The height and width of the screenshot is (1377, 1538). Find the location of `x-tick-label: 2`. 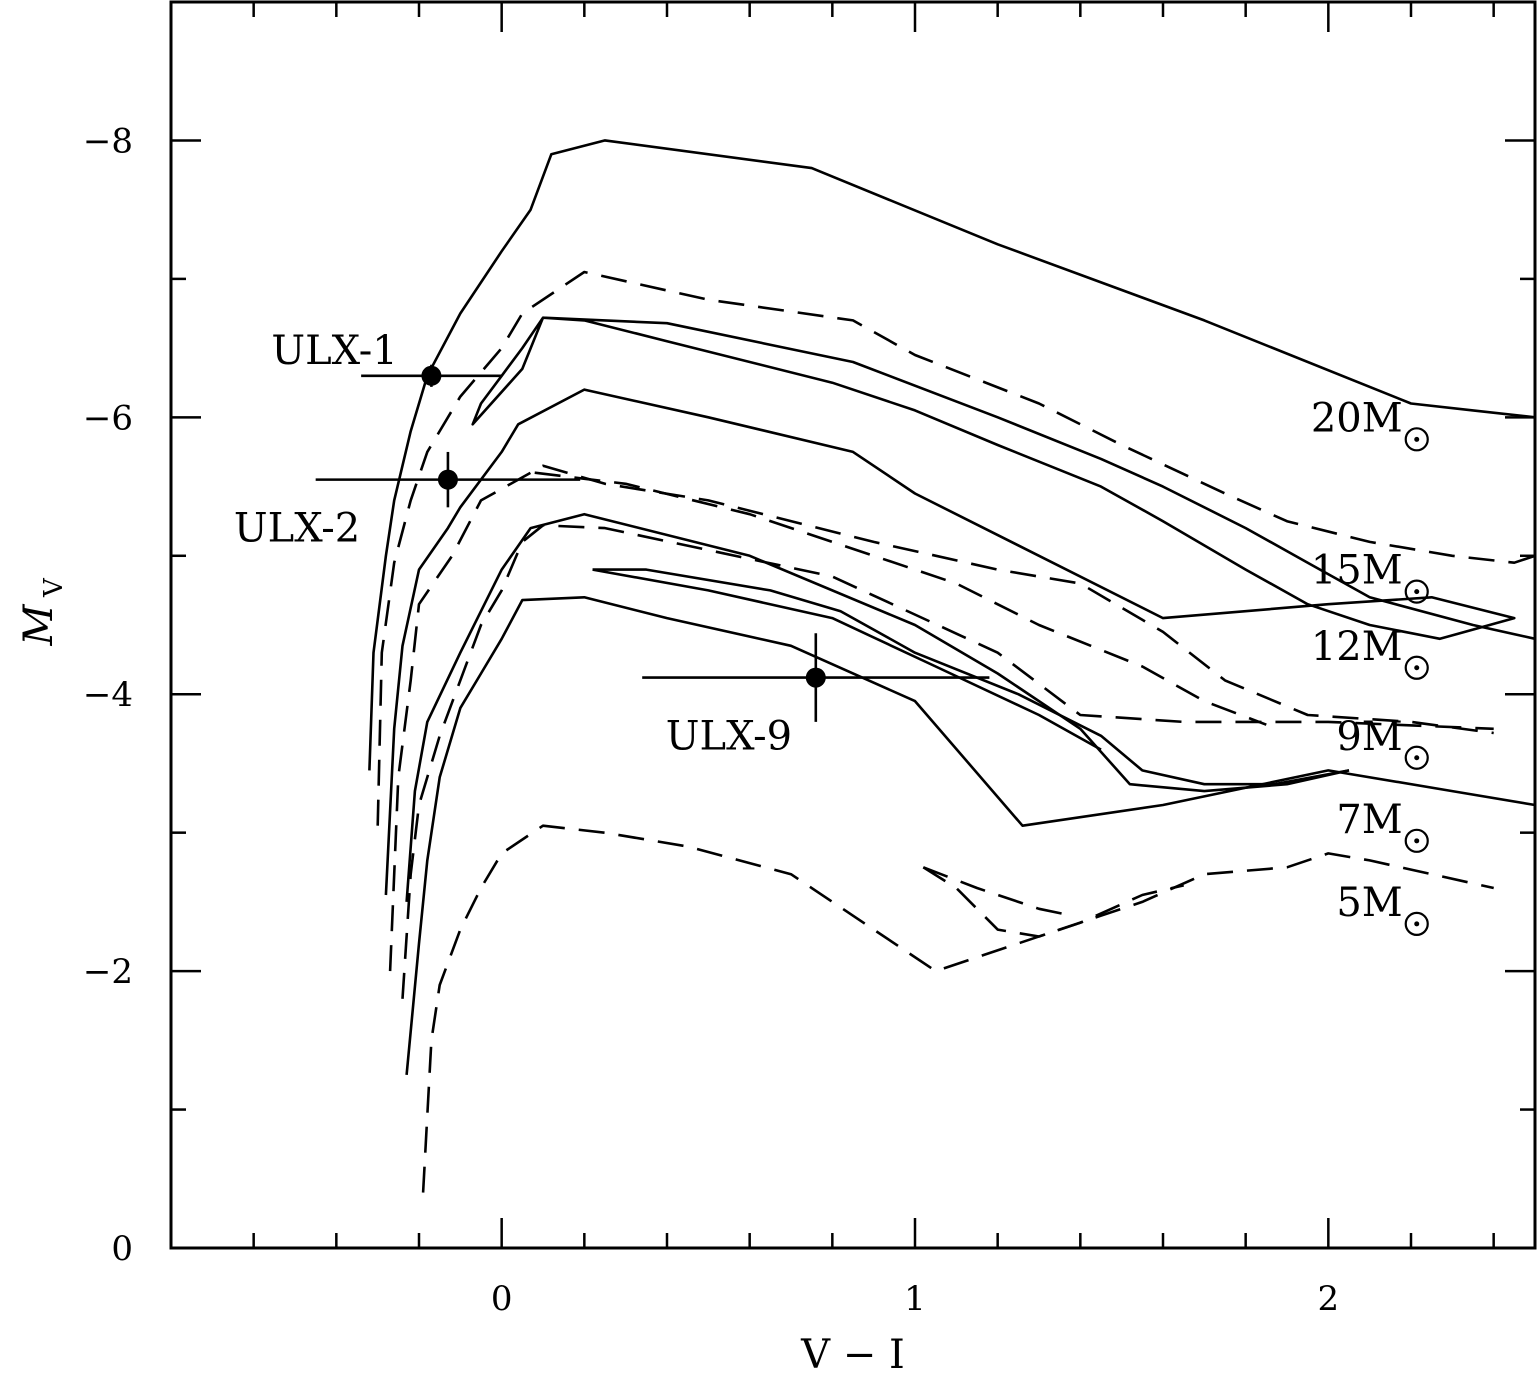

x-tick-label: 2 is located at coordinates (1329, 1299).